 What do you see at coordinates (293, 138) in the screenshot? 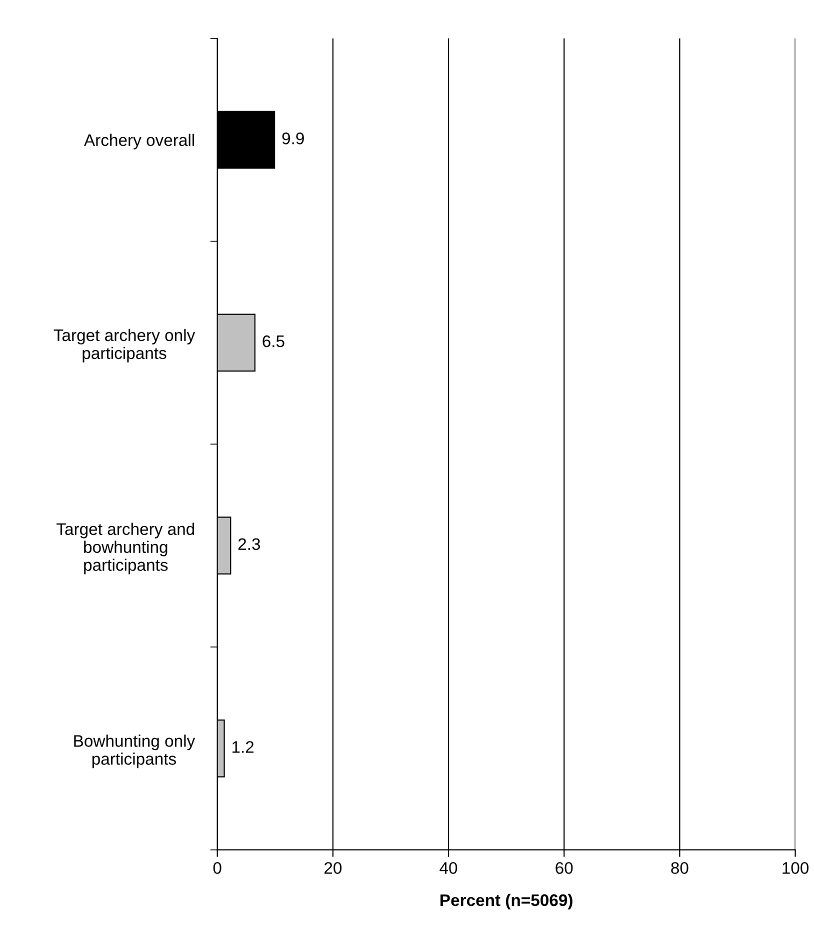
I see `data-label: 9.9` at bounding box center [293, 138].